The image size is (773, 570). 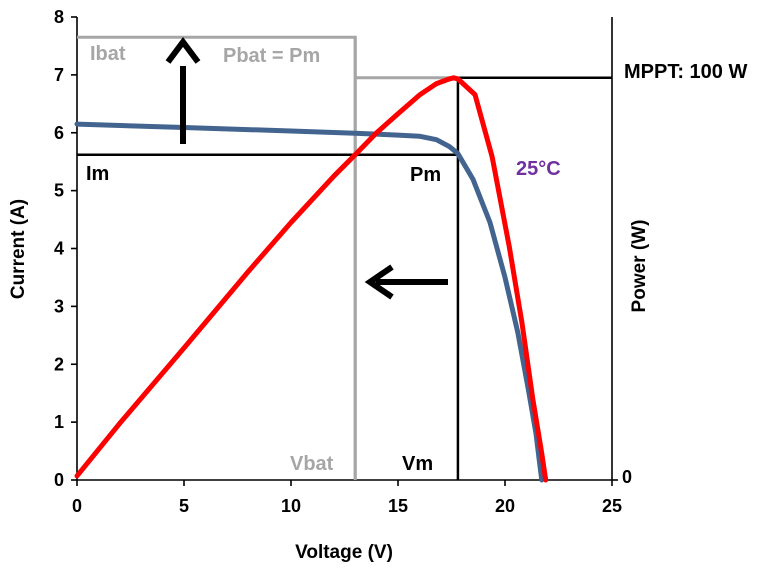 I want to click on x-tick-label: 25, so click(x=612, y=506).